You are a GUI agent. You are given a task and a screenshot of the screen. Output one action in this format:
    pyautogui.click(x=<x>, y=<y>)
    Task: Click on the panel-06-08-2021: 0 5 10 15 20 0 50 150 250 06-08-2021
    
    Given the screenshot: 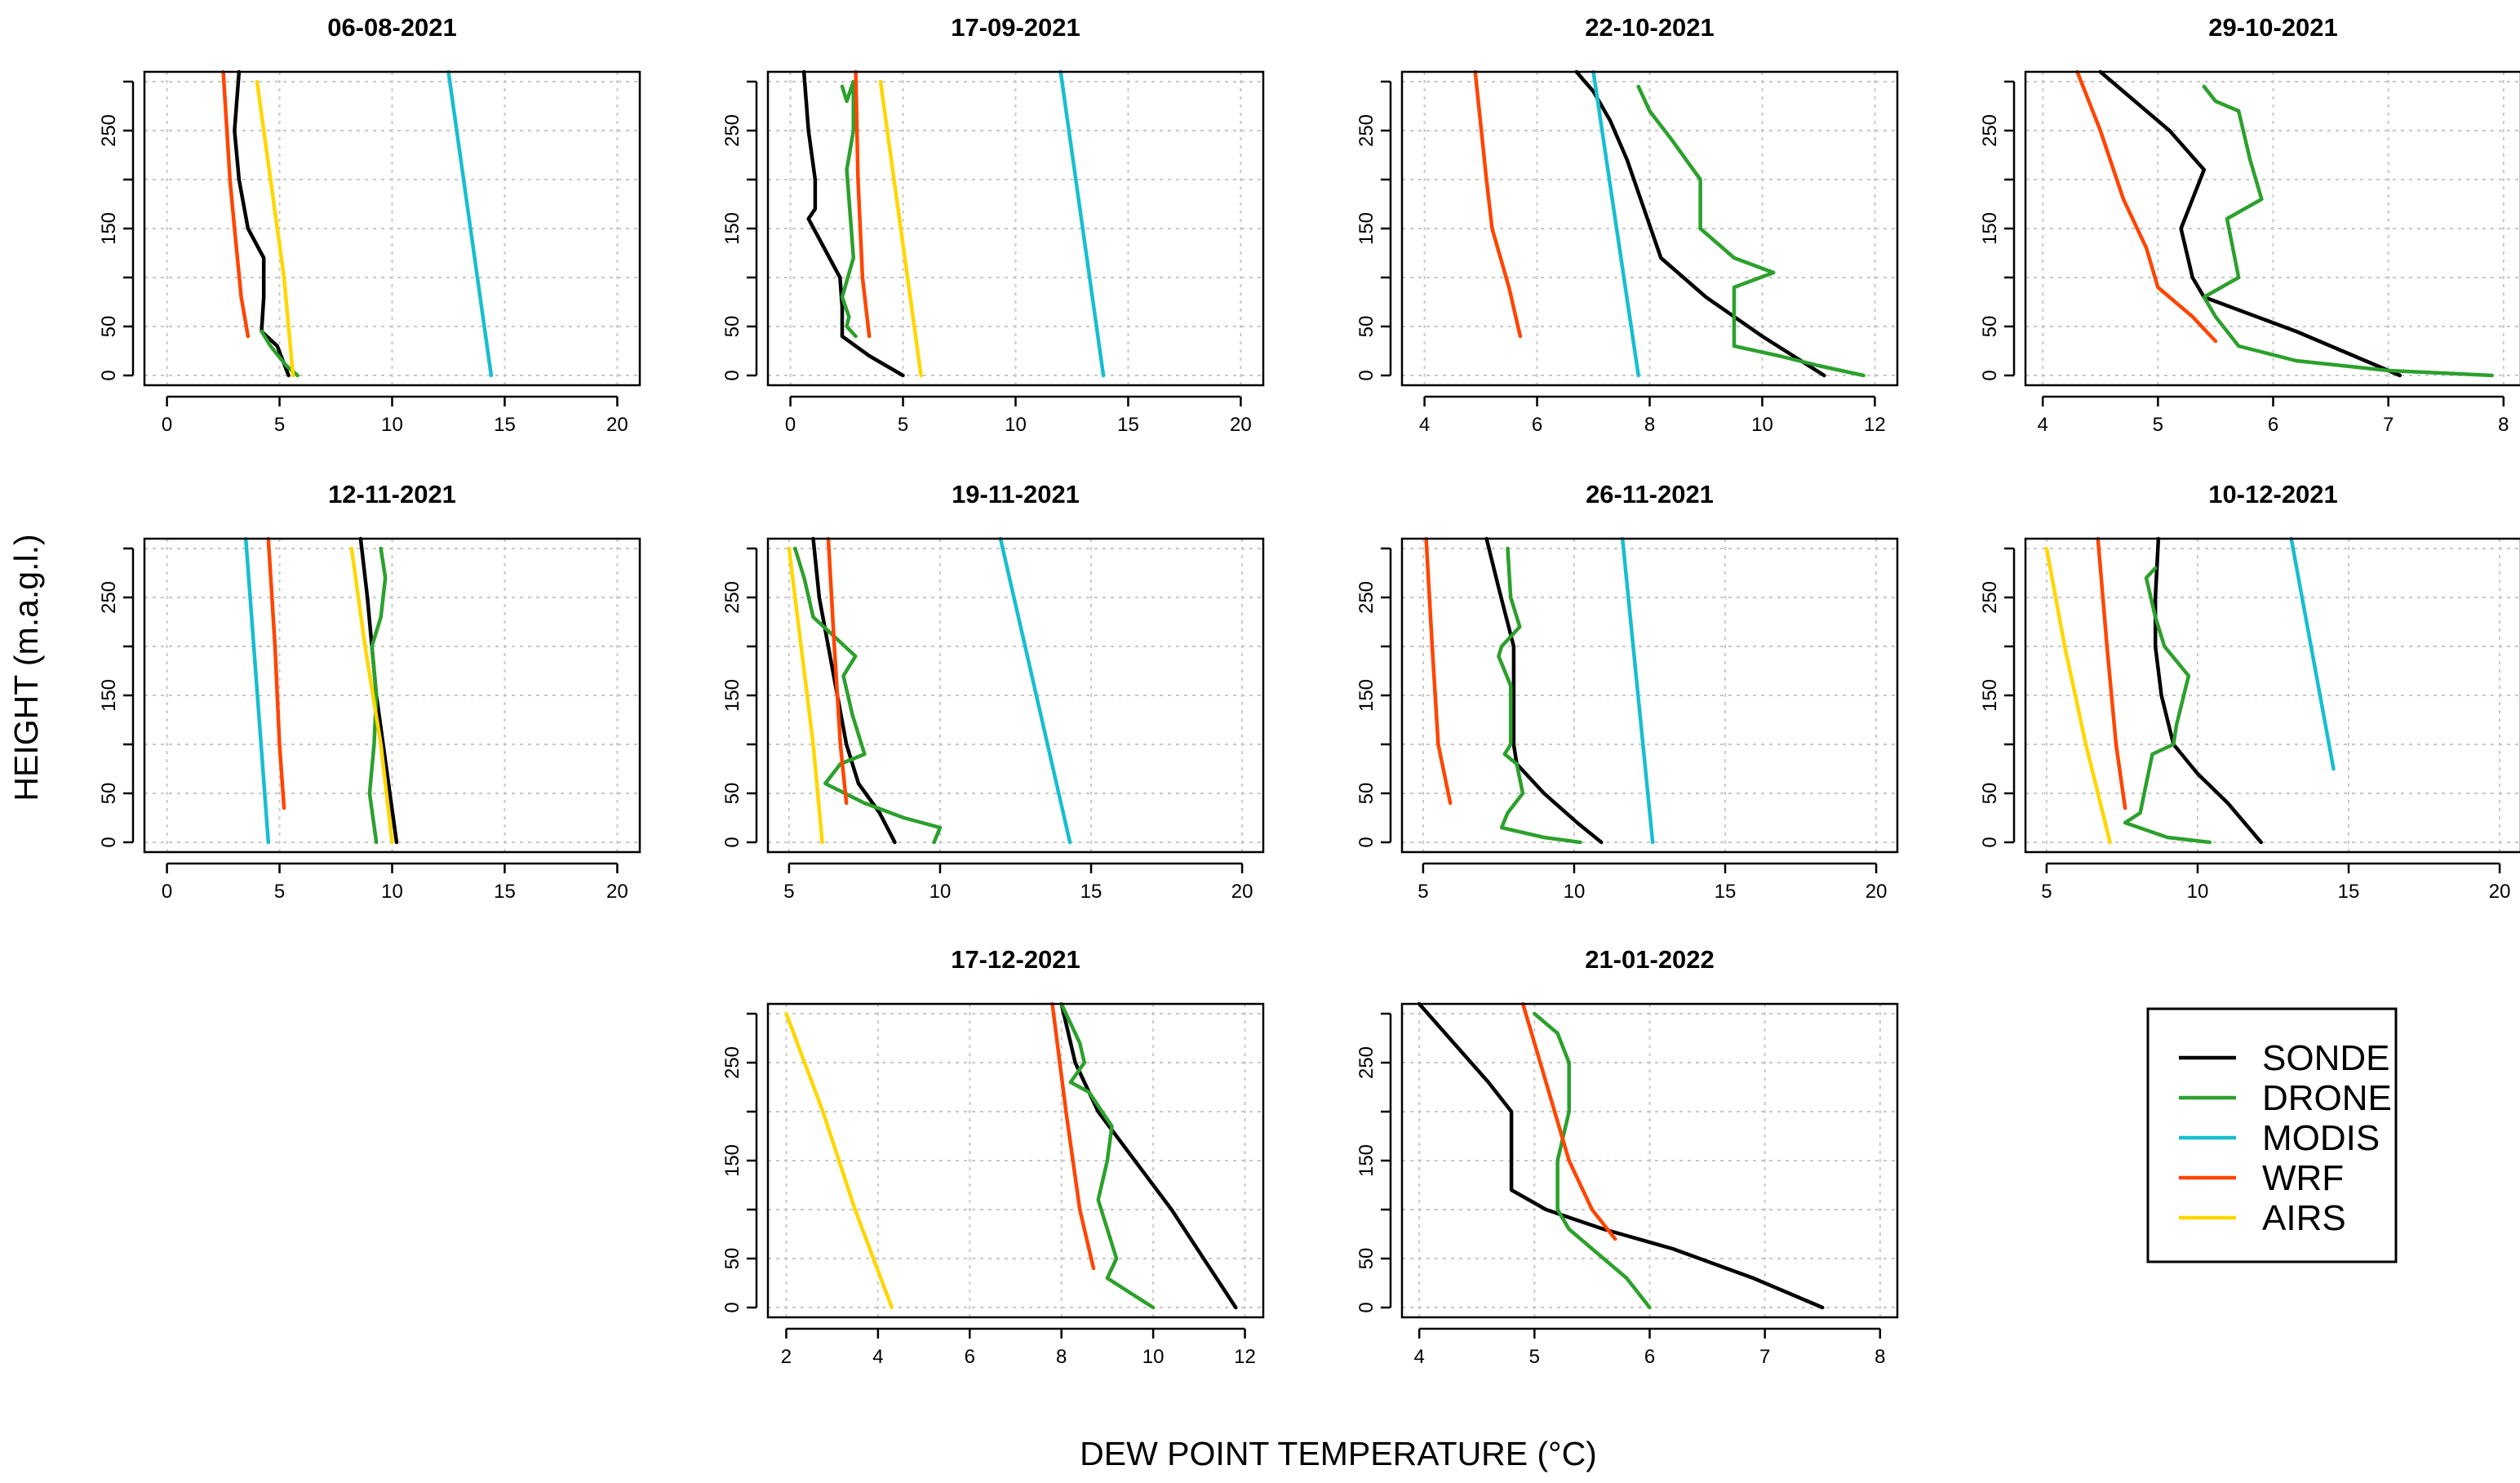 What is the action you would take?
    pyautogui.click(x=369, y=224)
    